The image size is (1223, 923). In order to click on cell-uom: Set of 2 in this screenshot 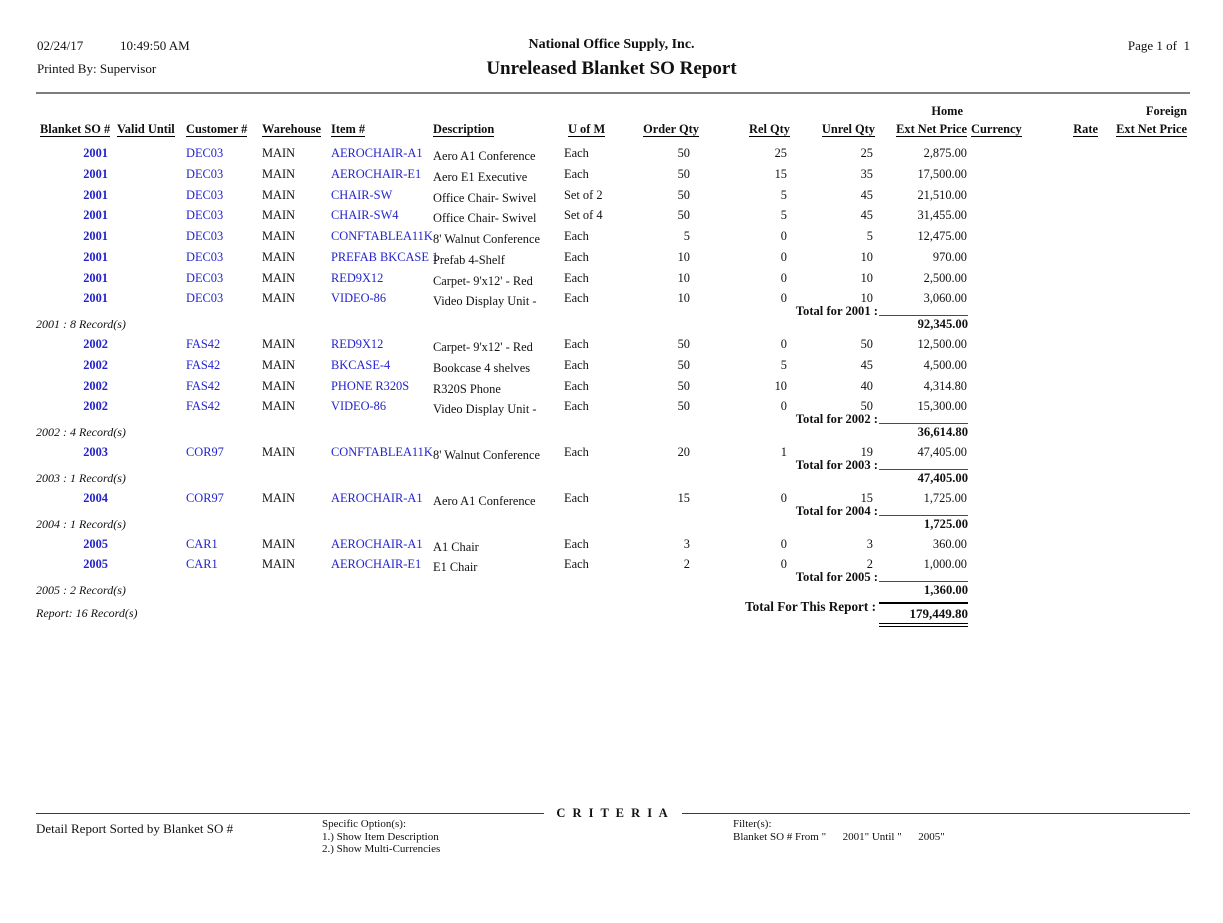, I will do `click(583, 194)`.